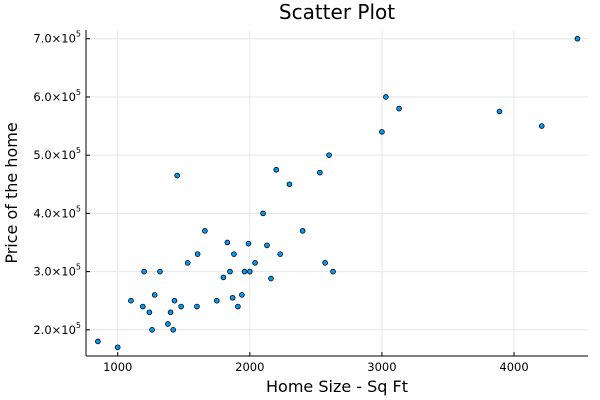 This screenshot has width=600, height=400. Describe the element at coordinates (57, 329) in the screenshot. I see `y-tick-label: 2.0×10⁵` at that location.